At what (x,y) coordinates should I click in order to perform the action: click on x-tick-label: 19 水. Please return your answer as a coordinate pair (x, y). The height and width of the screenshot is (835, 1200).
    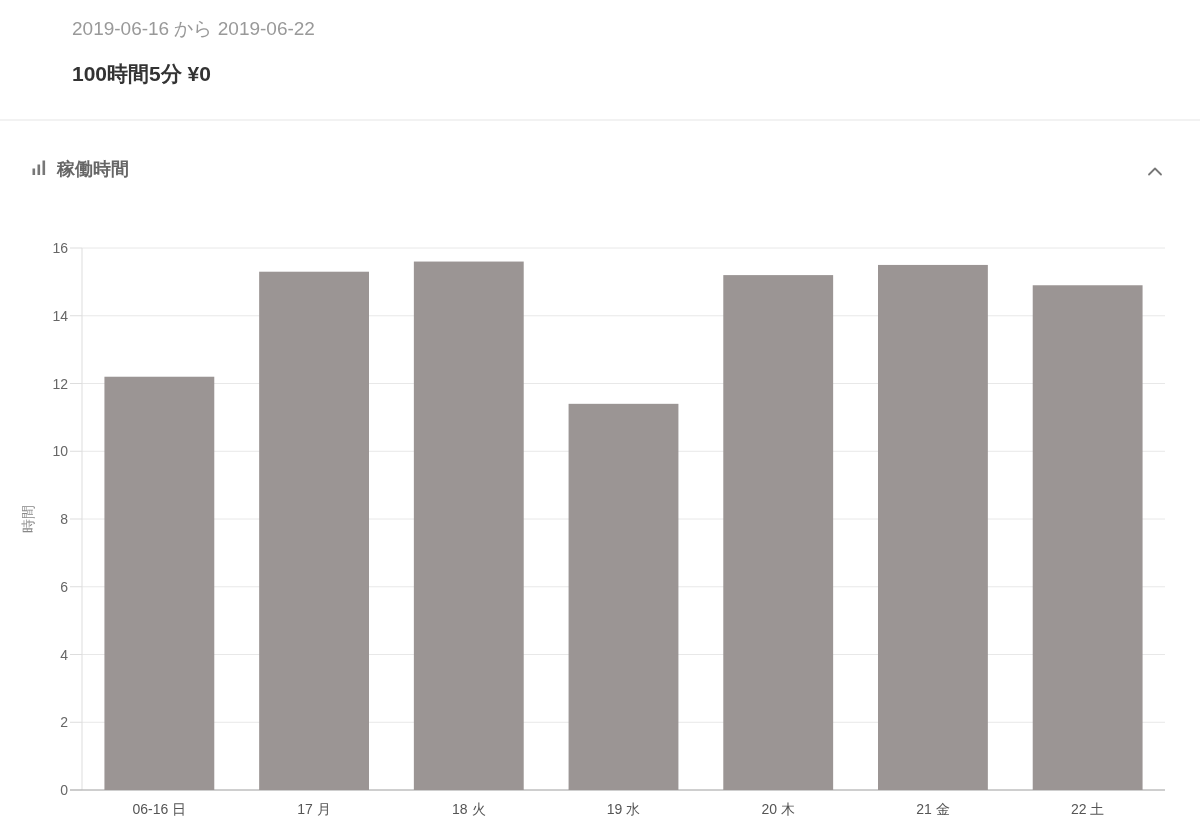
    Looking at the image, I should click on (623, 809).